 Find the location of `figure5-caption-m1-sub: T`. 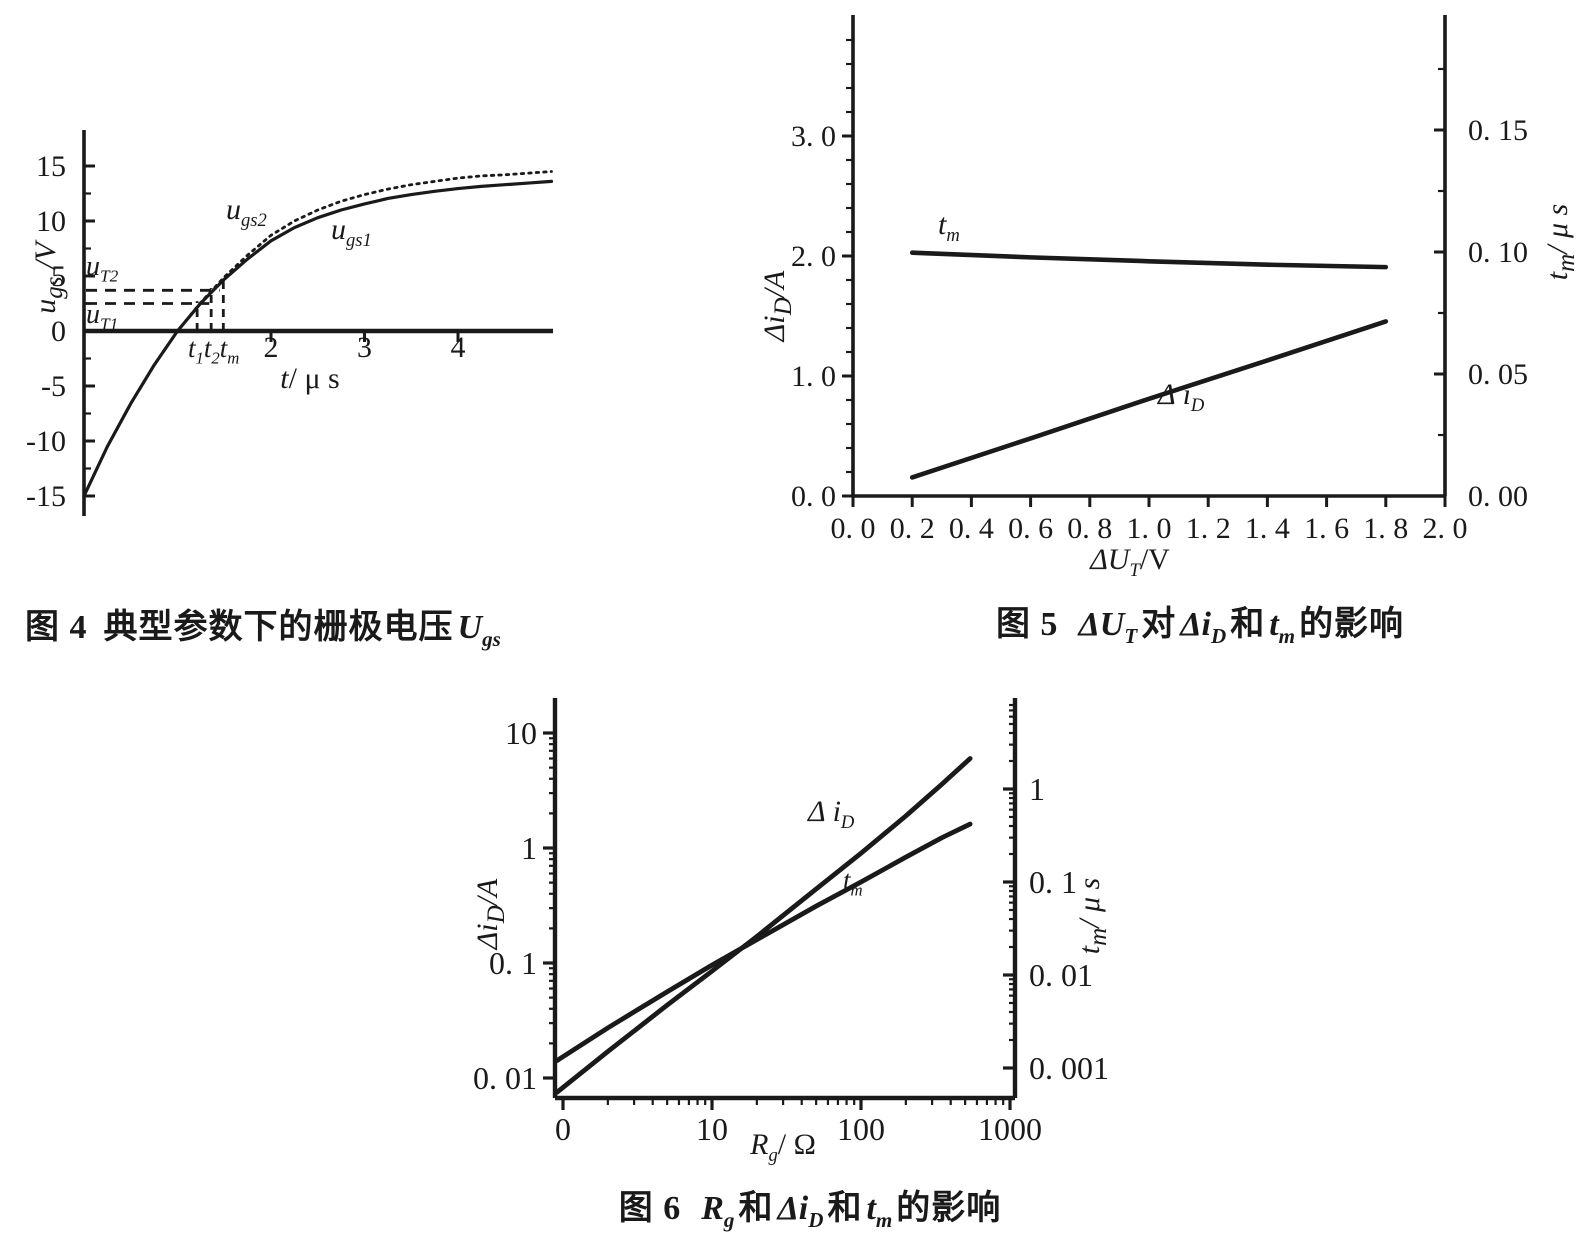

figure5-caption-m1-sub: T is located at coordinates (1131, 635).